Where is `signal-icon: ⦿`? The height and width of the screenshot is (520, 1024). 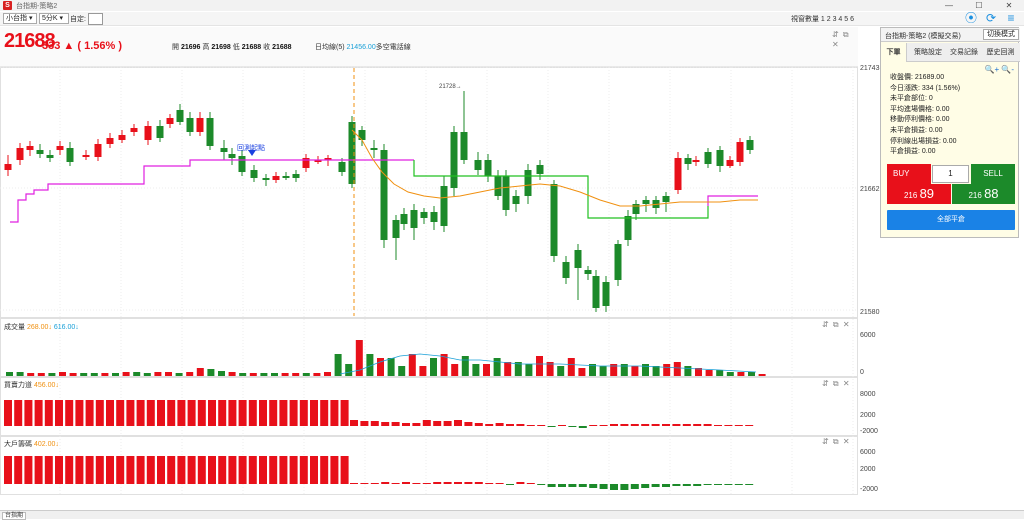 signal-icon: ⦿ is located at coordinates (970, 18).